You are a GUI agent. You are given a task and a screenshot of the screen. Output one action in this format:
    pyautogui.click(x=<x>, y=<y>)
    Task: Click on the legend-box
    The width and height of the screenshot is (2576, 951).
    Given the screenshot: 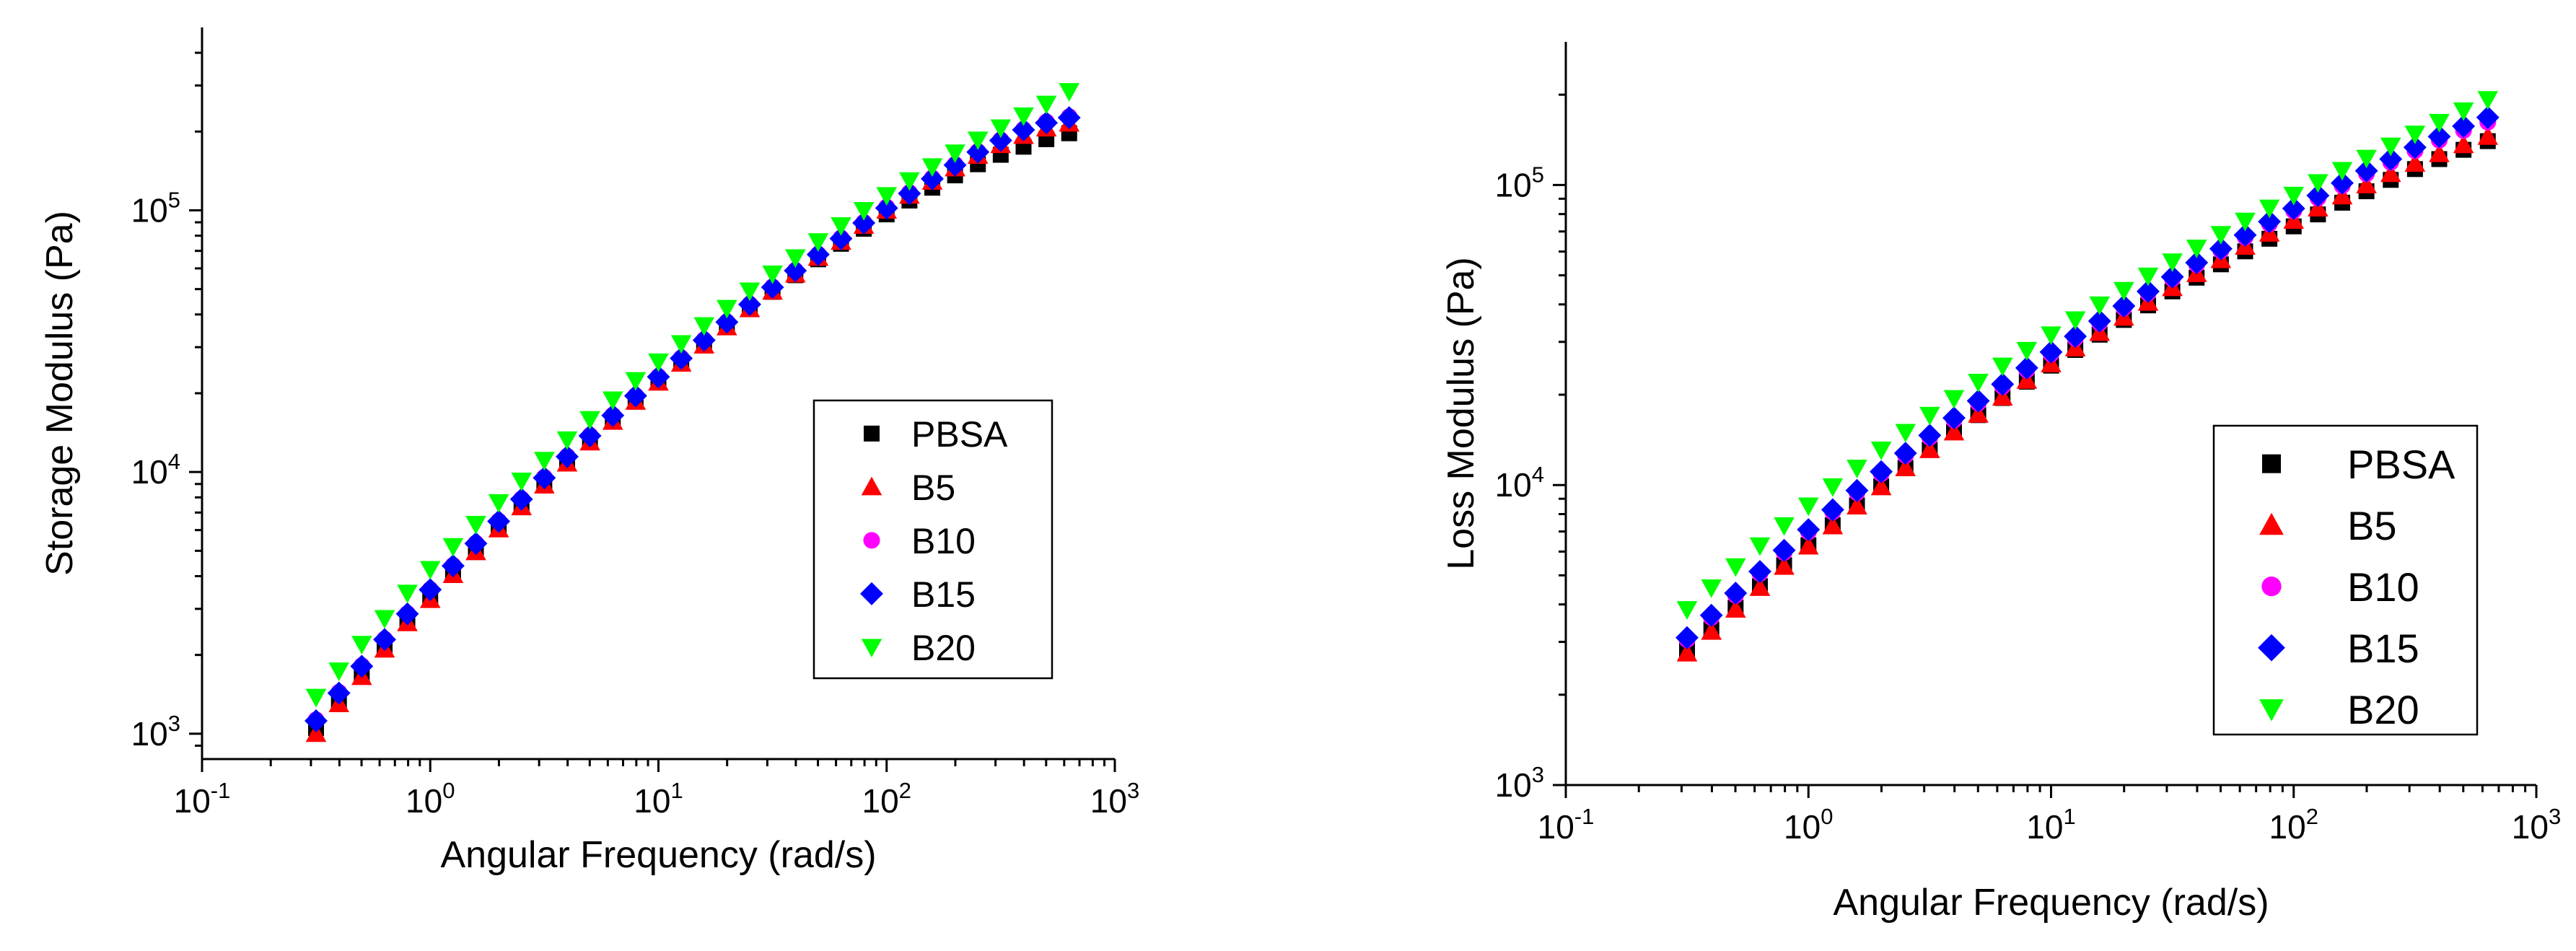 What is the action you would take?
    pyautogui.click(x=933, y=539)
    